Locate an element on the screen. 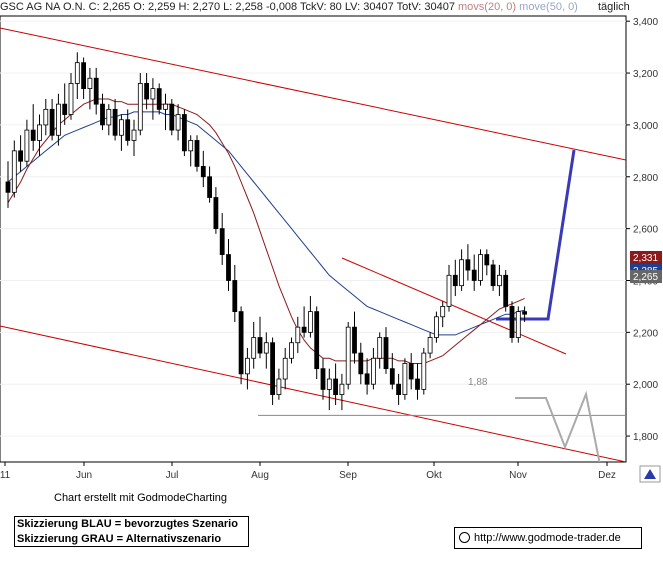 The height and width of the screenshot is (565, 663). x-tick-label: Okt is located at coordinates (434, 475).